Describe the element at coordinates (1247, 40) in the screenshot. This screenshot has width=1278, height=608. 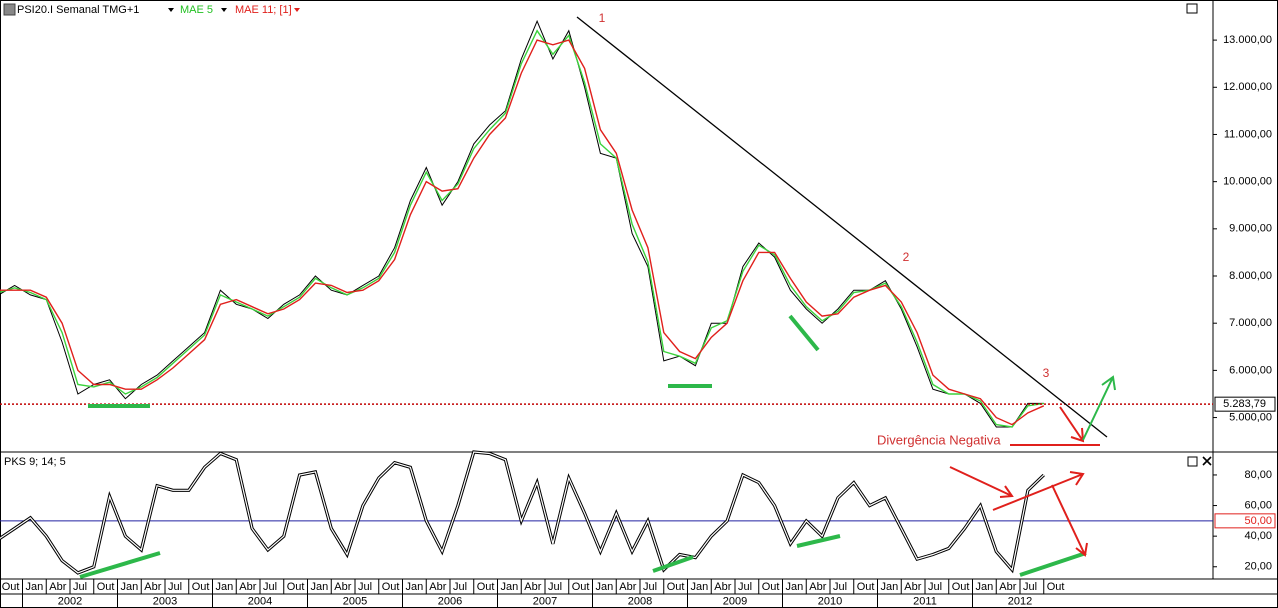
I see `y-tick-label: 13.000,00` at that location.